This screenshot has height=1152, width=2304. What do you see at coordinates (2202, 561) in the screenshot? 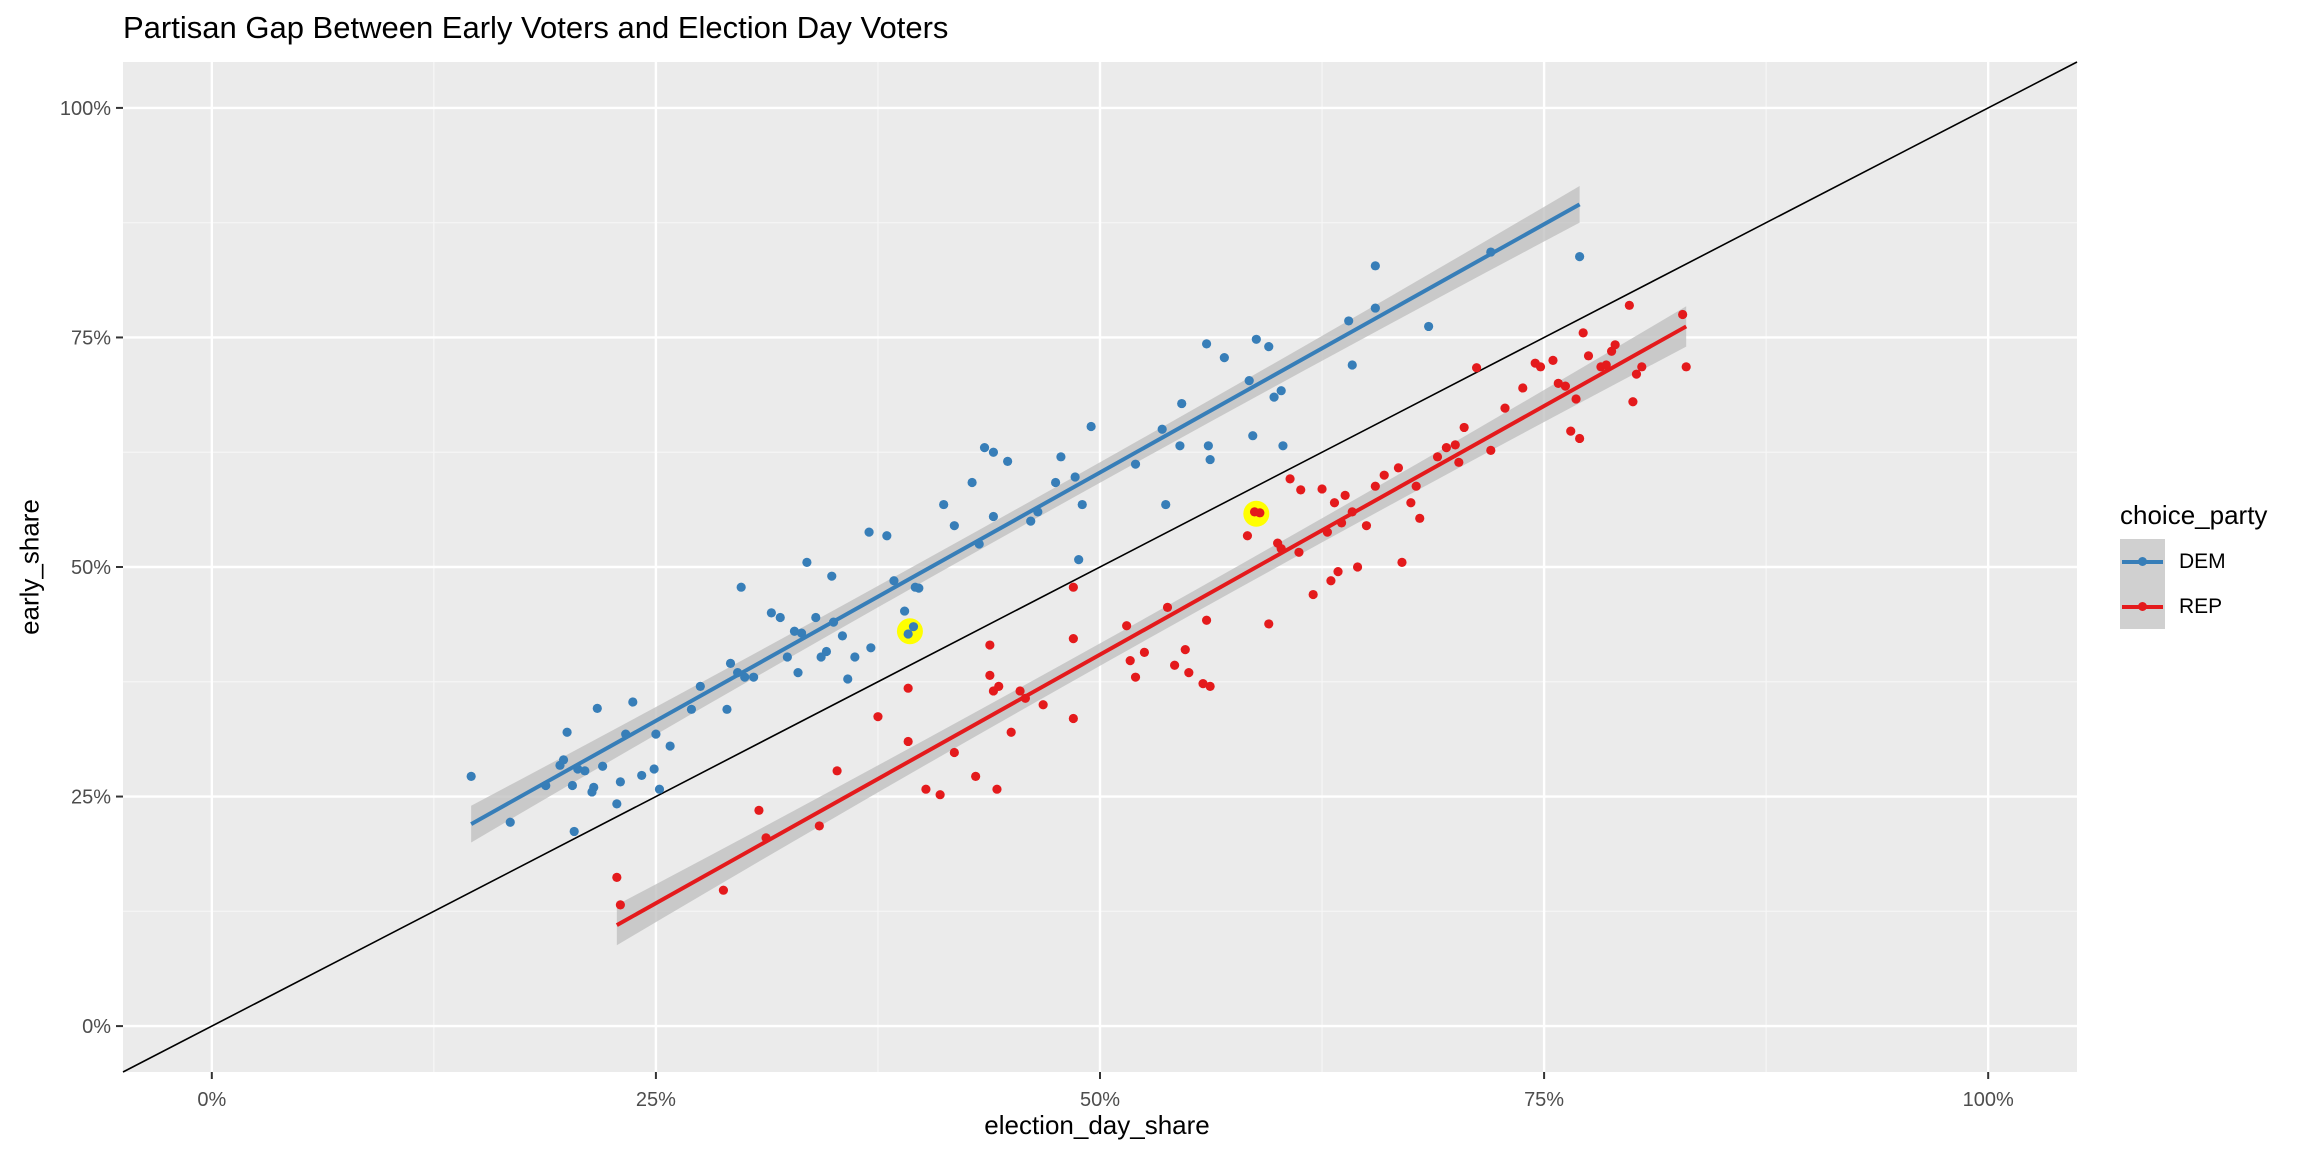
I see `legend-label-dem: DEM` at bounding box center [2202, 561].